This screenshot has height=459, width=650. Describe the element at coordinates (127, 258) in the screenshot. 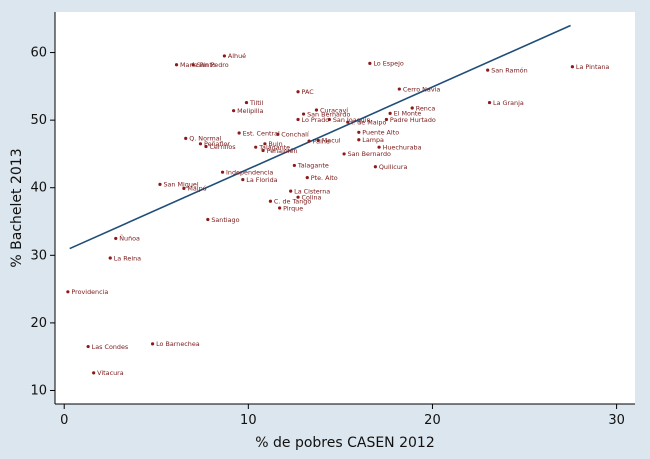

I see `point-label: La Reina` at that location.